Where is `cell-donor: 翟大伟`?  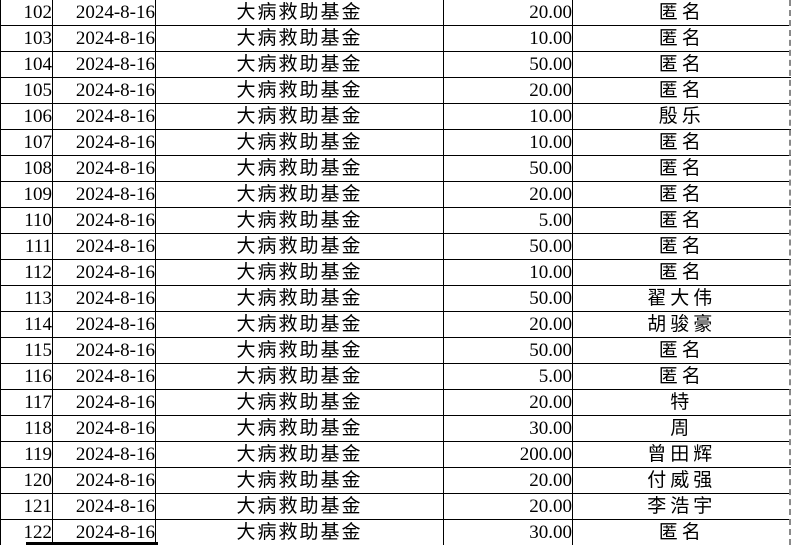 cell-donor: 翟大伟 is located at coordinates (681, 298).